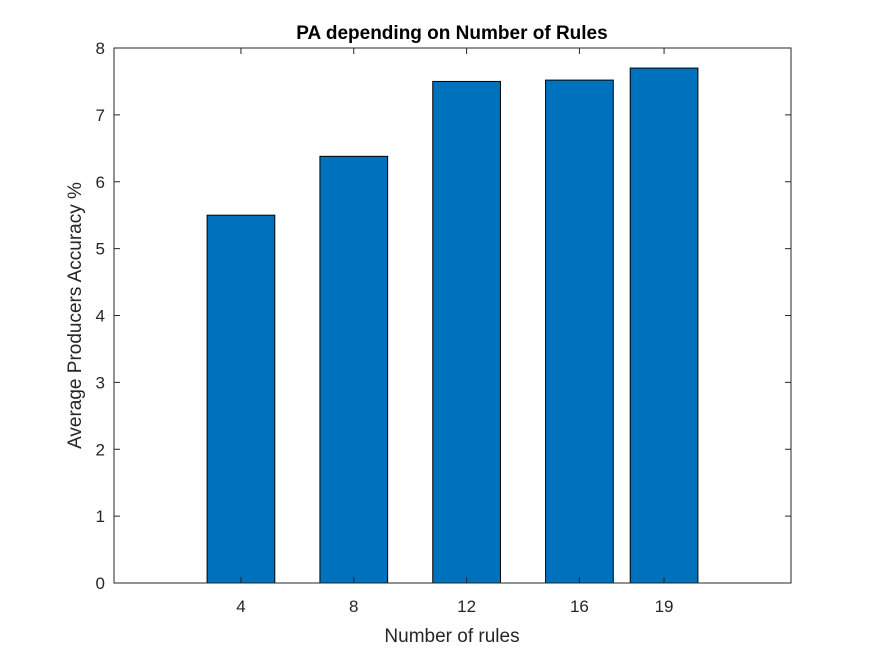 The image size is (875, 656). Describe the element at coordinates (100, 48) in the screenshot. I see `y-tick-label: 8` at that location.